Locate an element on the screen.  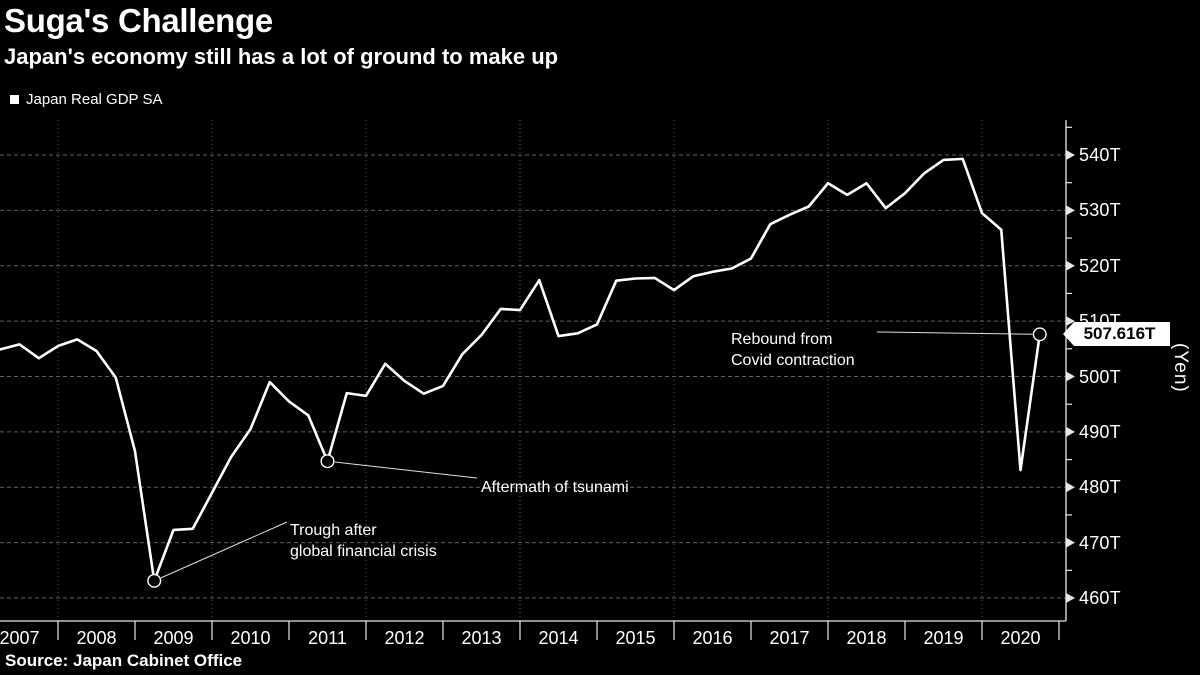
annotation-trough-line: Trough after is located at coordinates (333, 530).